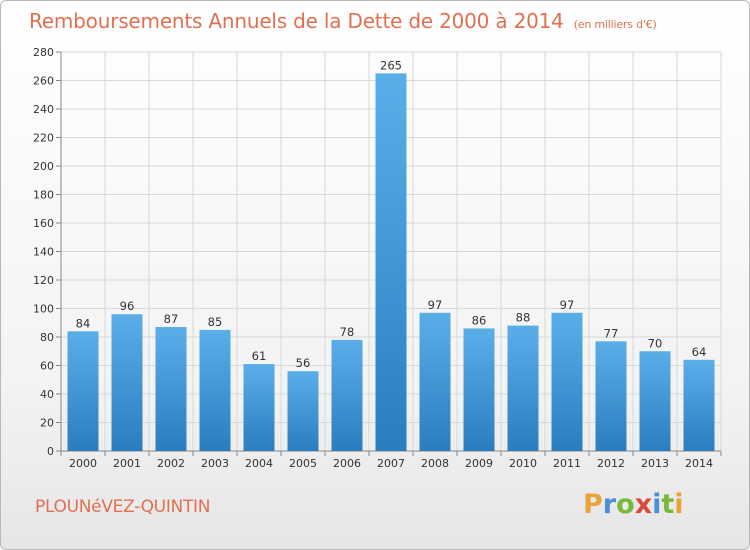 The width and height of the screenshot is (750, 550). Describe the element at coordinates (391, 65) in the screenshot. I see `data-label: 265` at that location.